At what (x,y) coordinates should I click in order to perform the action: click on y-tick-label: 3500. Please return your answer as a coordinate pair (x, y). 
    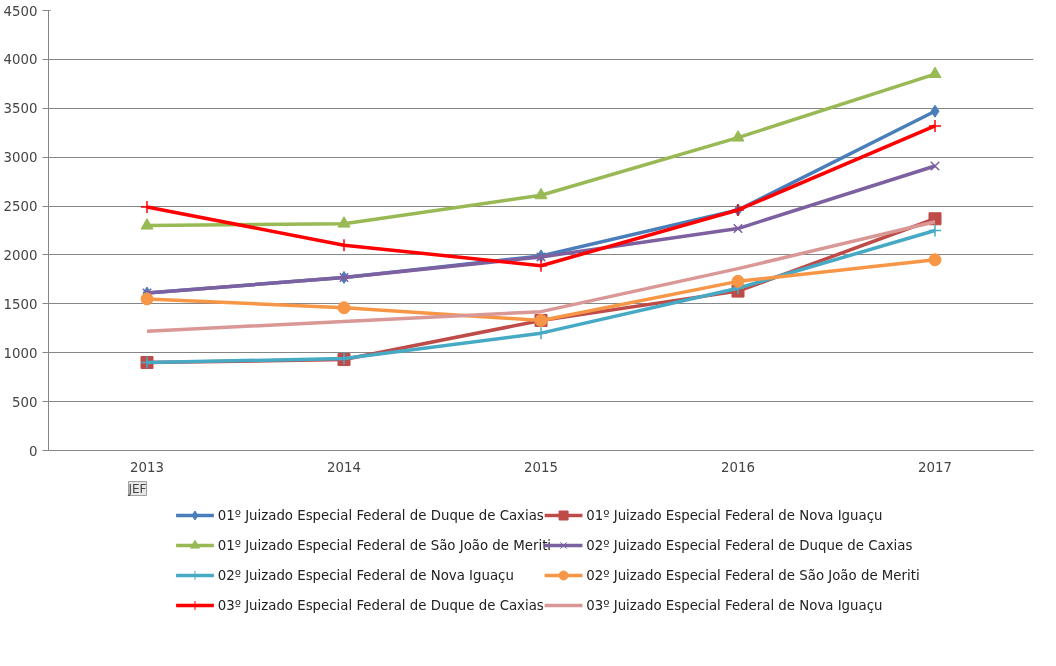
    Looking at the image, I should click on (20, 109).